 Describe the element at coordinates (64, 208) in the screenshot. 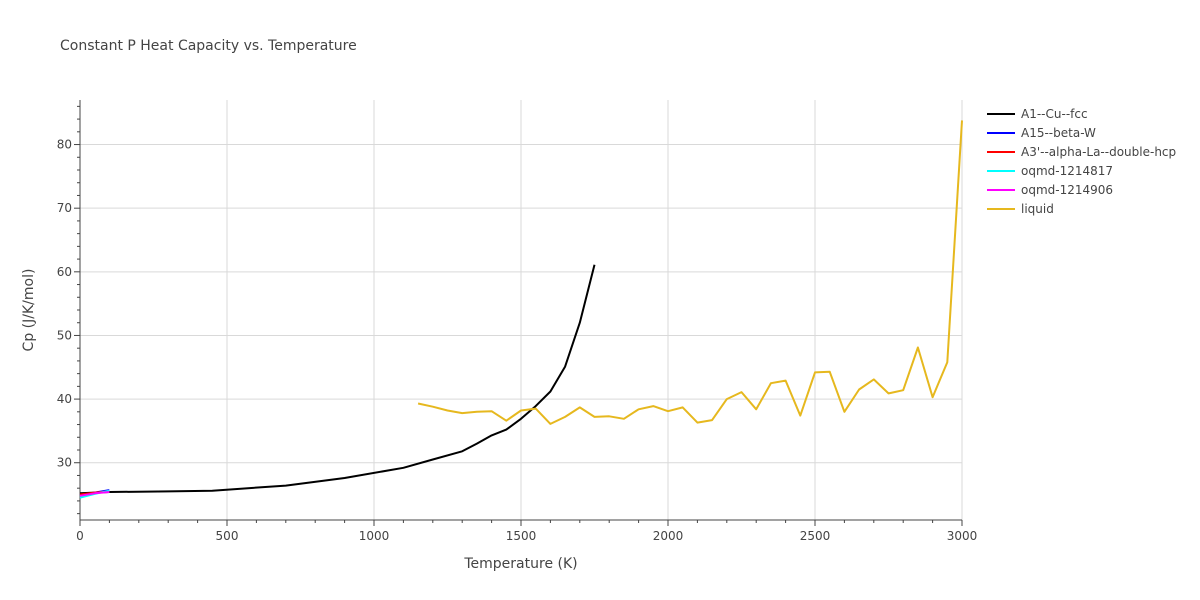

I see `y-tick-label: 70` at that location.